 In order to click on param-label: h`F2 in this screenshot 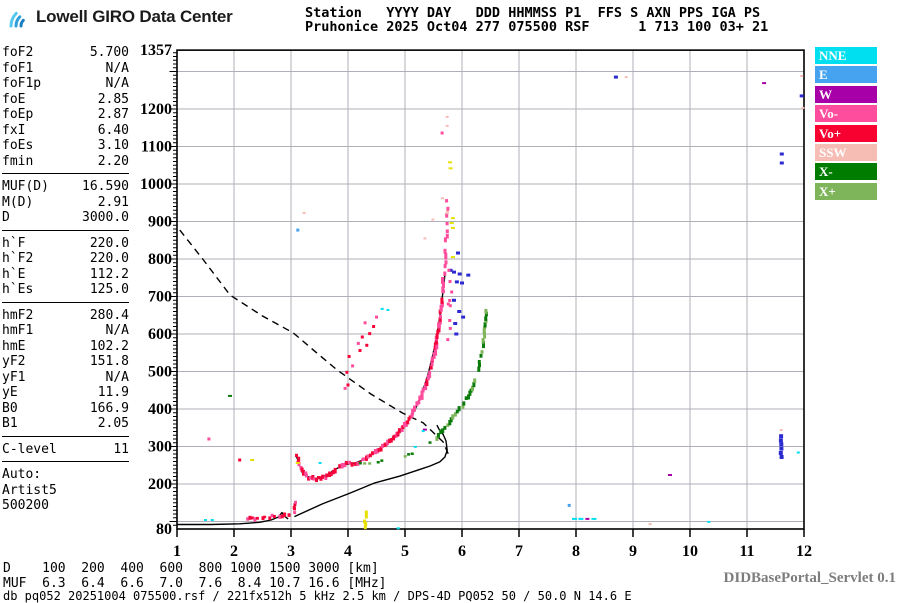, I will do `click(18, 258)`.